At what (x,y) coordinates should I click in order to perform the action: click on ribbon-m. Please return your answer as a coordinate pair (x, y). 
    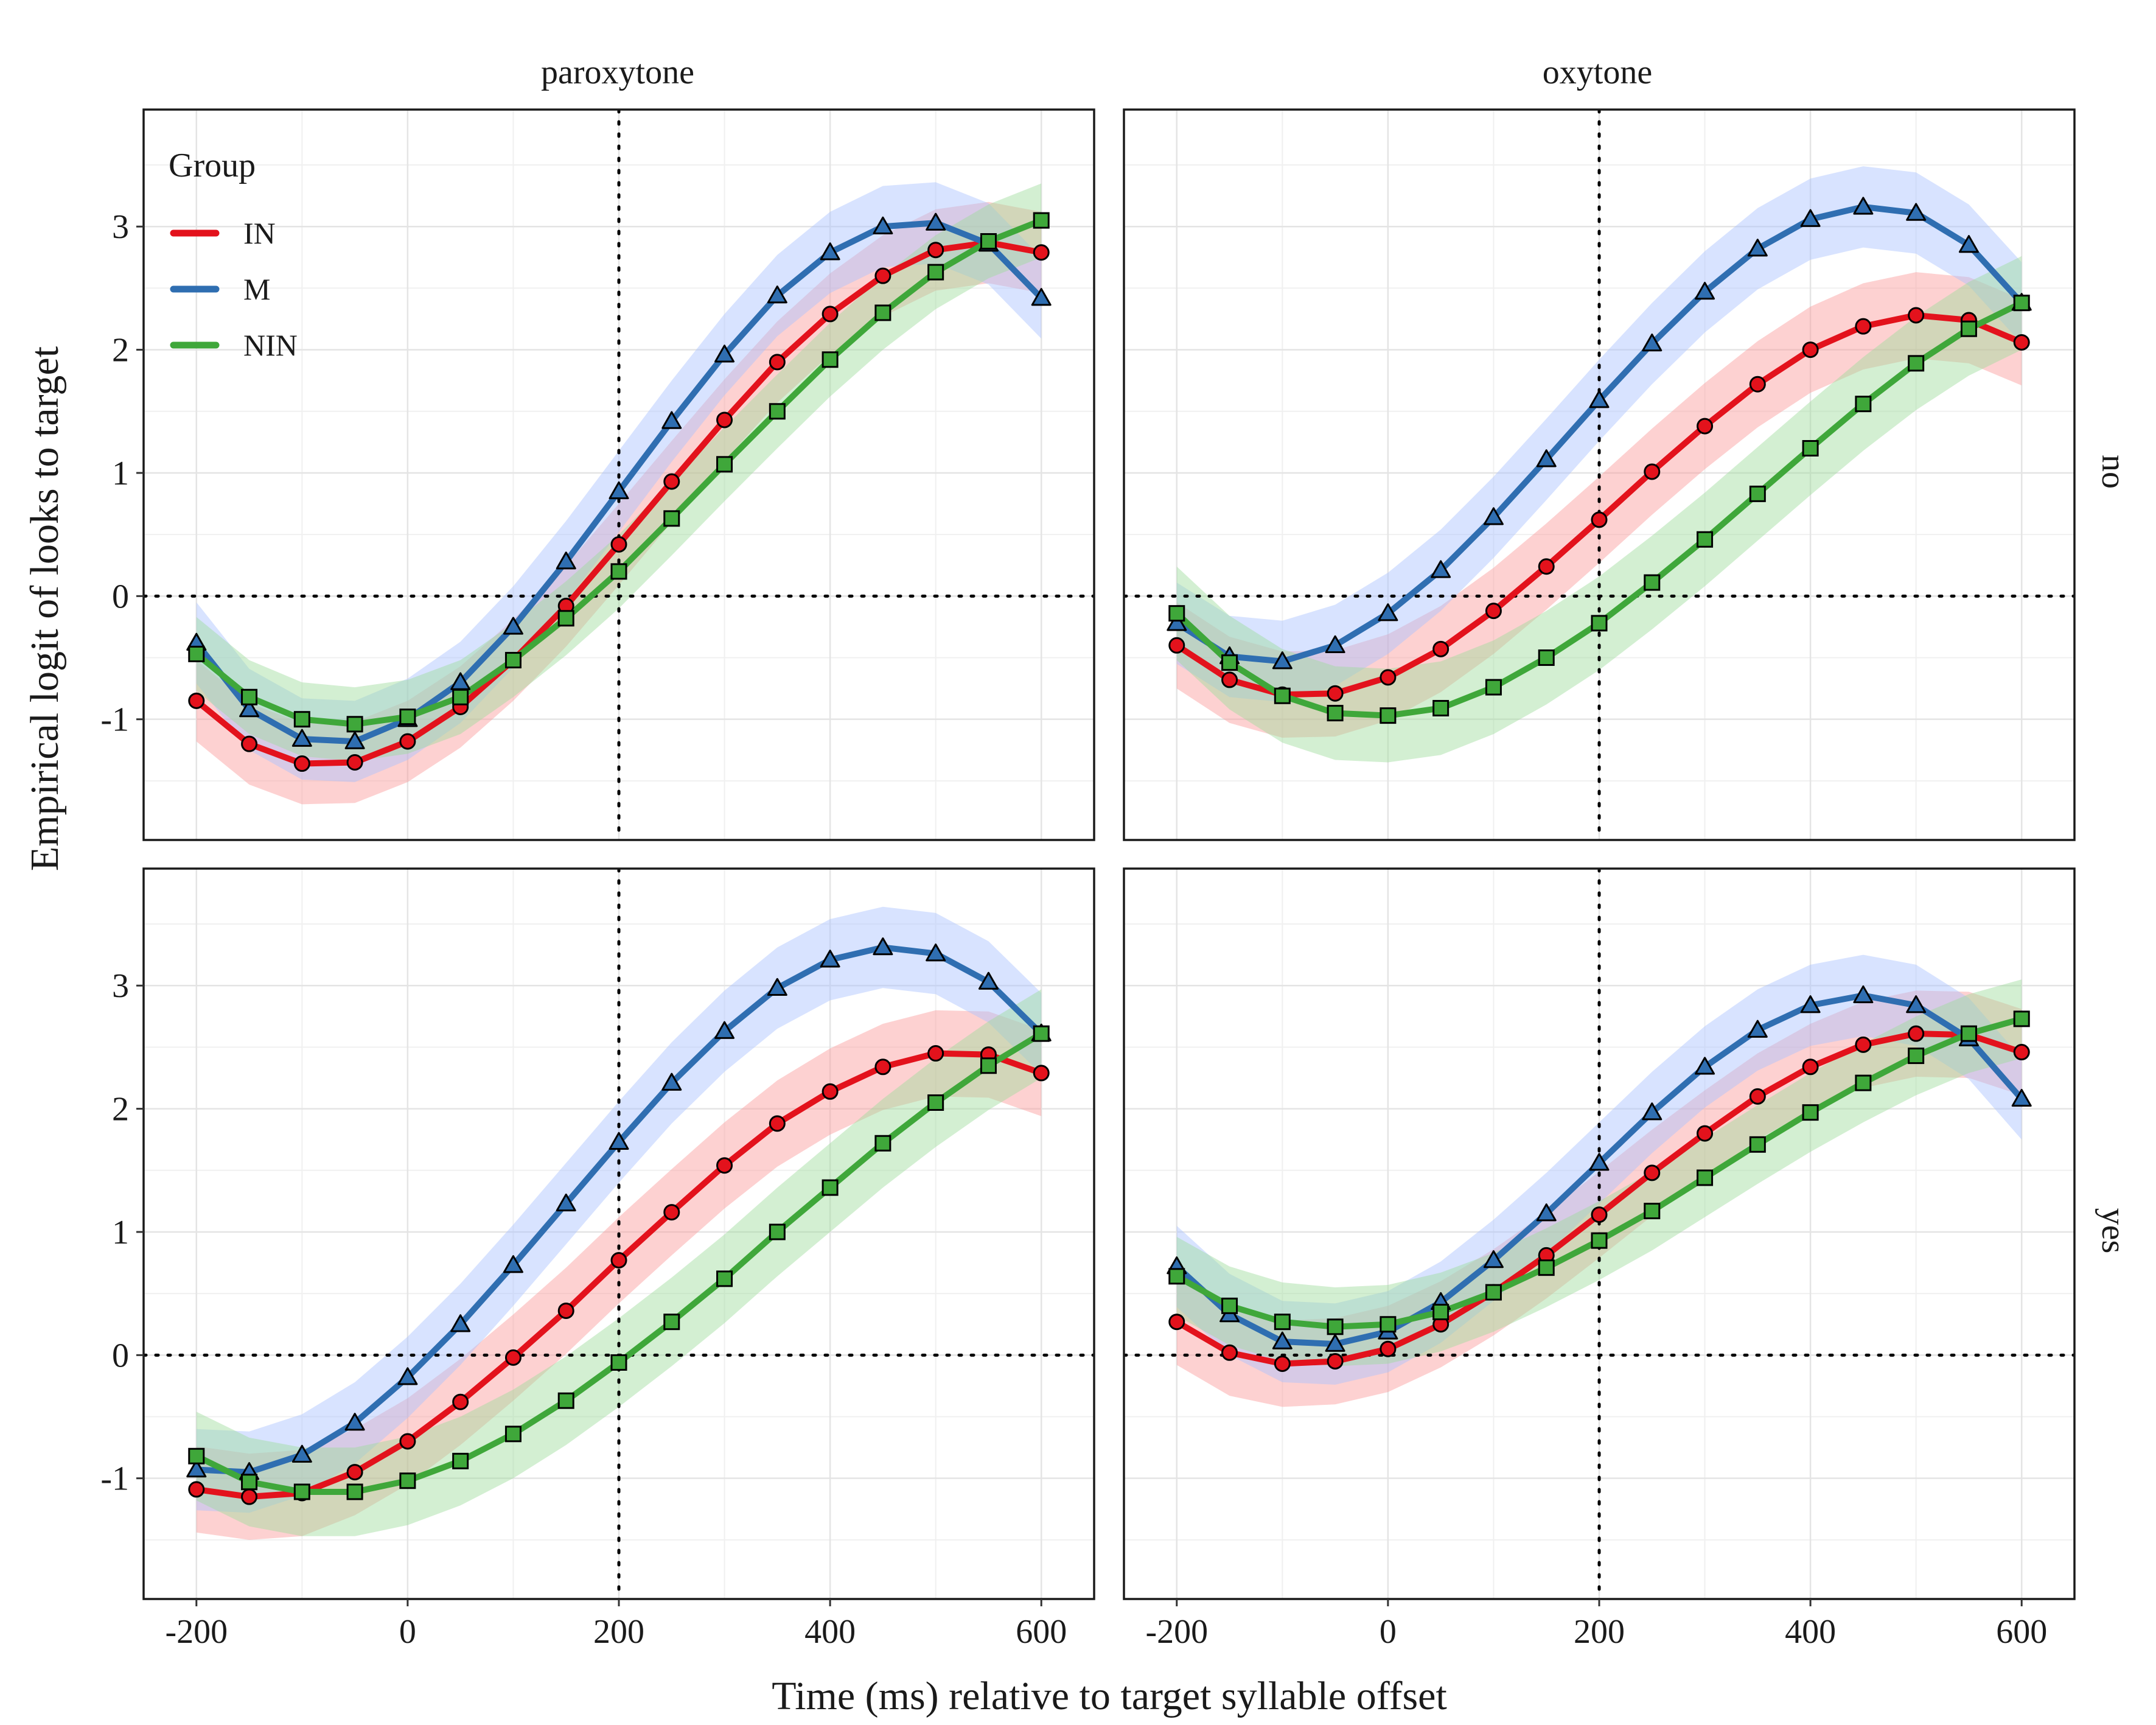
    Looking at the image, I should click on (1599, 434).